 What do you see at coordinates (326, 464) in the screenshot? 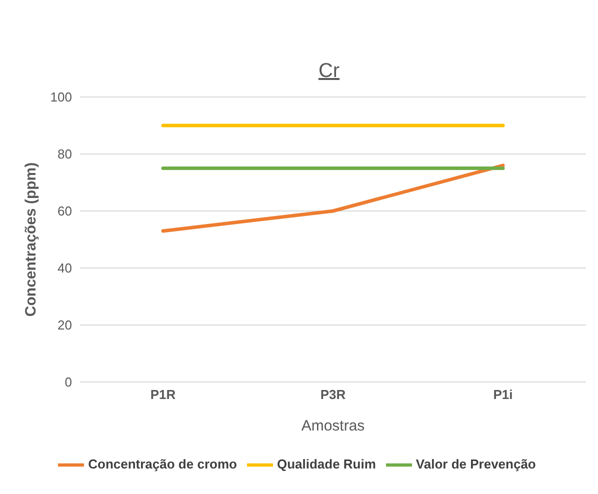
I see `legend-label: Qualidade Ruim` at bounding box center [326, 464].